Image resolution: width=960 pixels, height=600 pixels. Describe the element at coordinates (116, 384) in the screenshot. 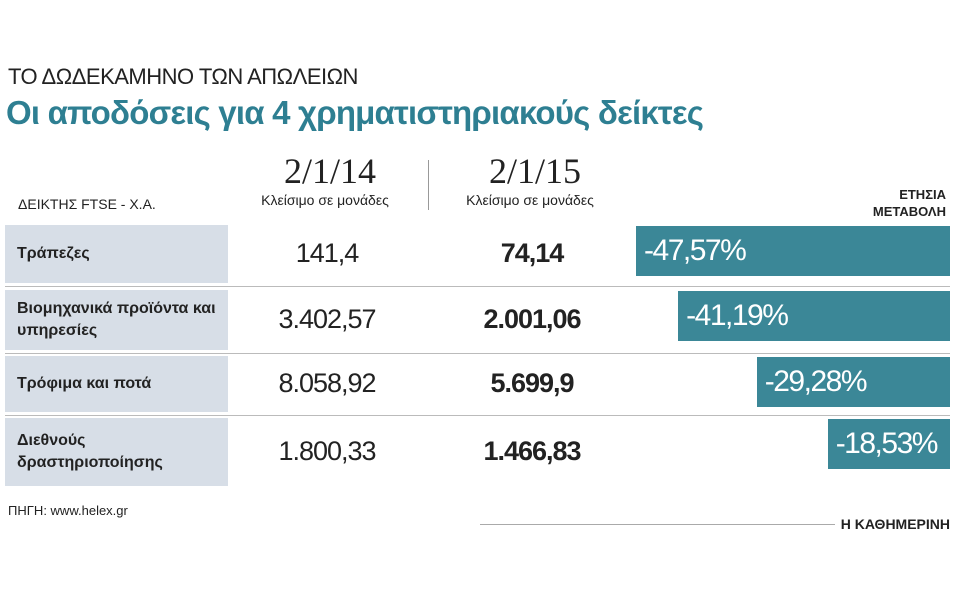

I see `row-label: Τρόφιμα και ποτά` at that location.